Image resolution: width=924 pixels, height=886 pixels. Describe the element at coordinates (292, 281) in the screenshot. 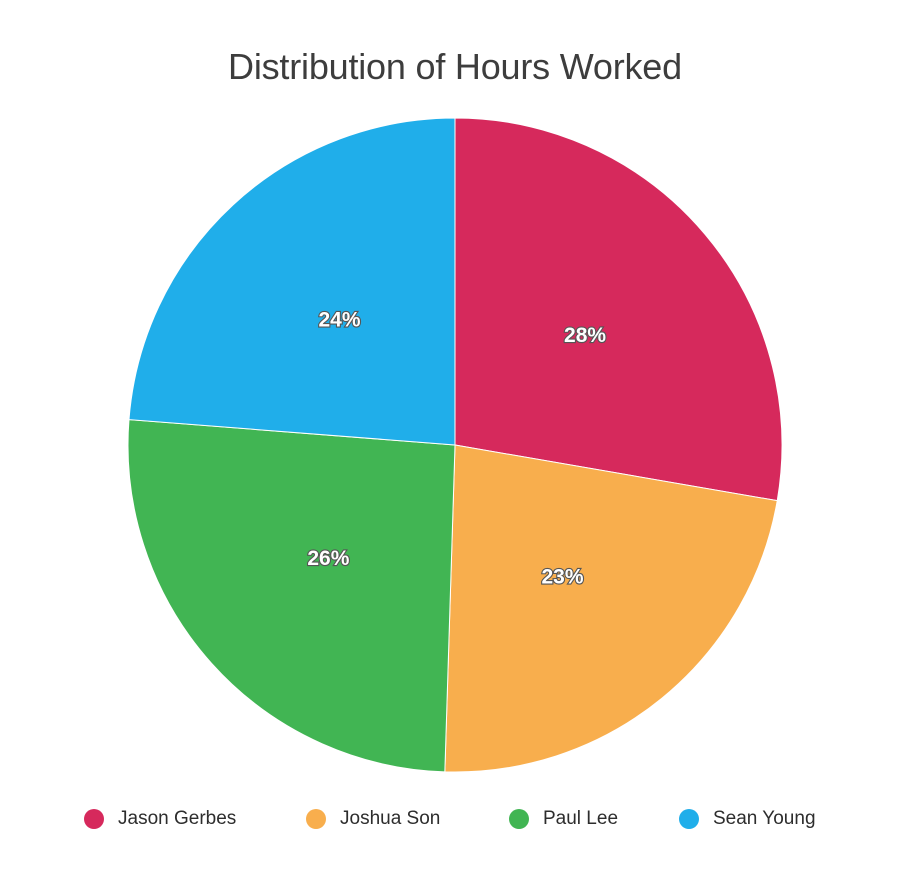

I see `pie-slice-sean-young` at that location.